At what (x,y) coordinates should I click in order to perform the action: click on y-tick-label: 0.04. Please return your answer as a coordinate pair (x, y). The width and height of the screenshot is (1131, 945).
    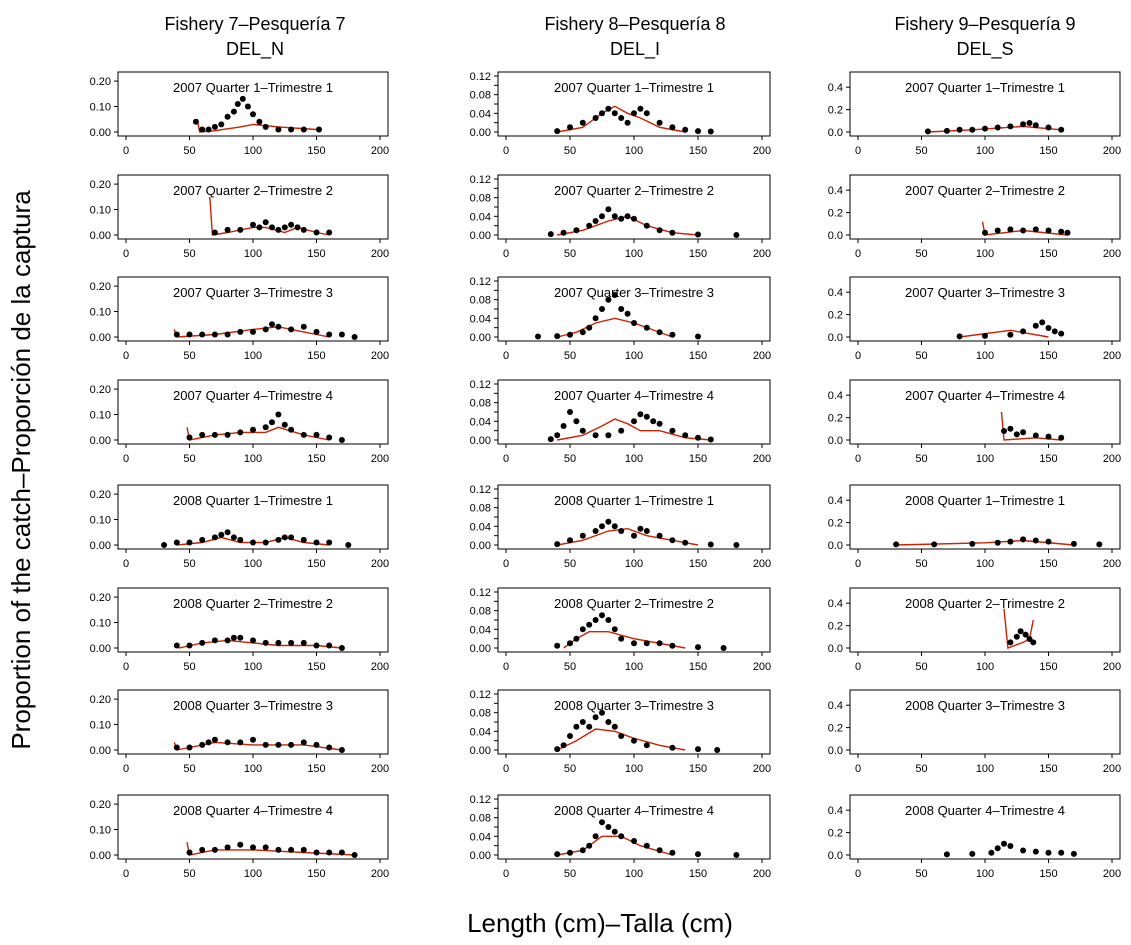
    Looking at the image, I should click on (480, 837).